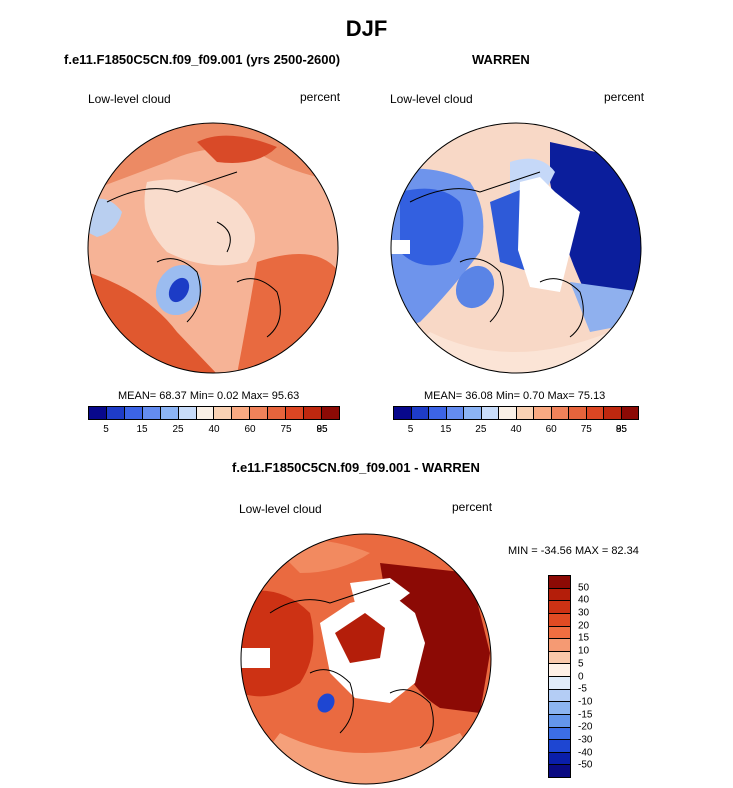 This screenshot has width=733, height=788. I want to click on left-colorbar, so click(214, 413).